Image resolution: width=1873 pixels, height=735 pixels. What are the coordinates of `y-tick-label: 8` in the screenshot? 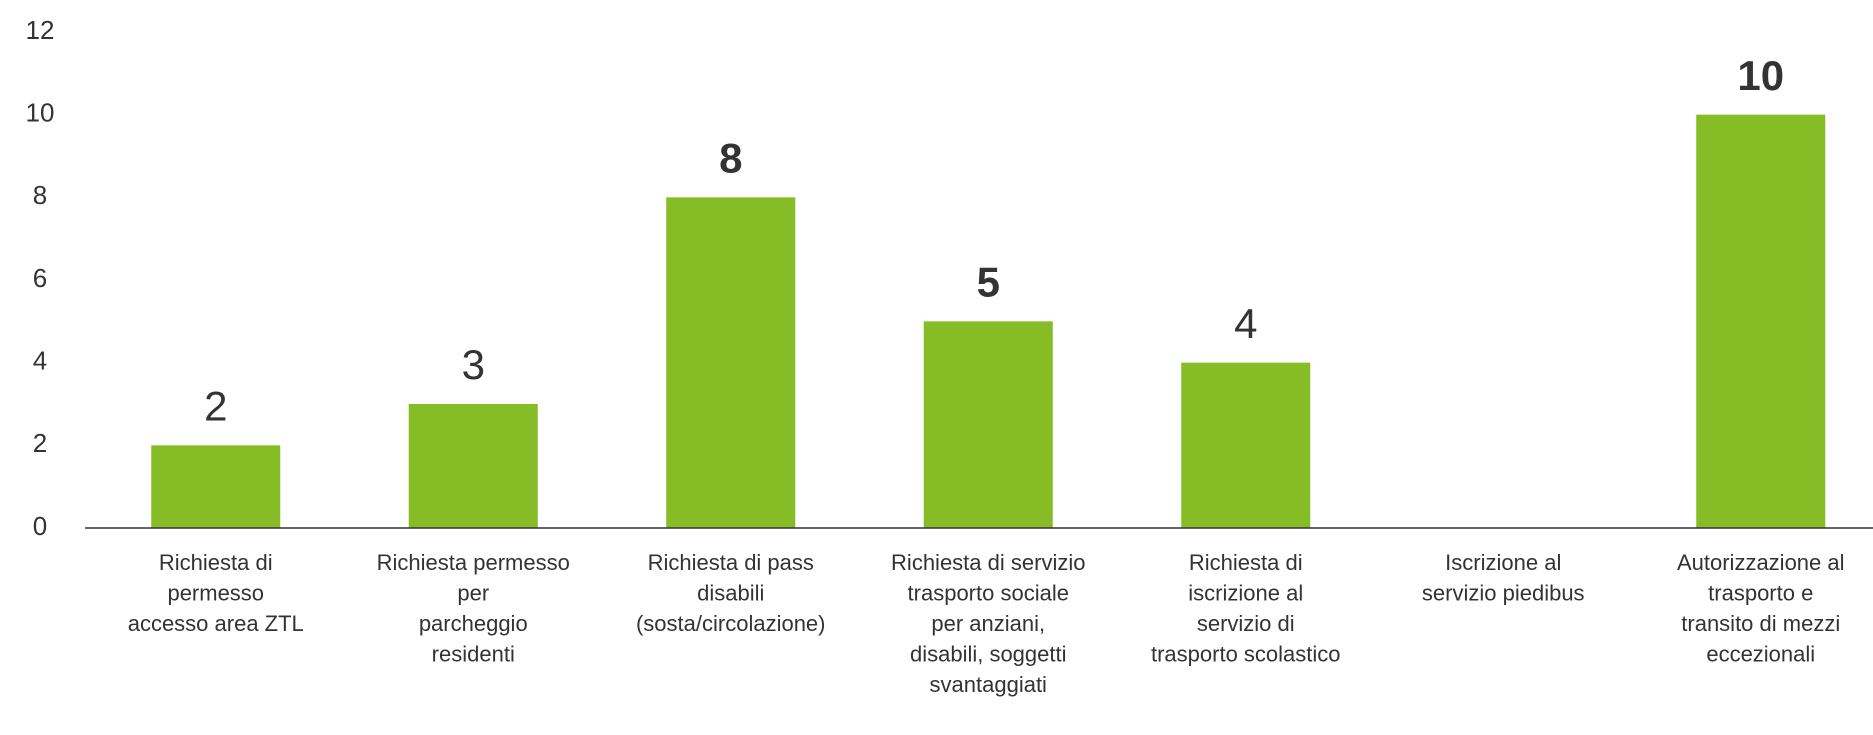 It's located at (40, 195).